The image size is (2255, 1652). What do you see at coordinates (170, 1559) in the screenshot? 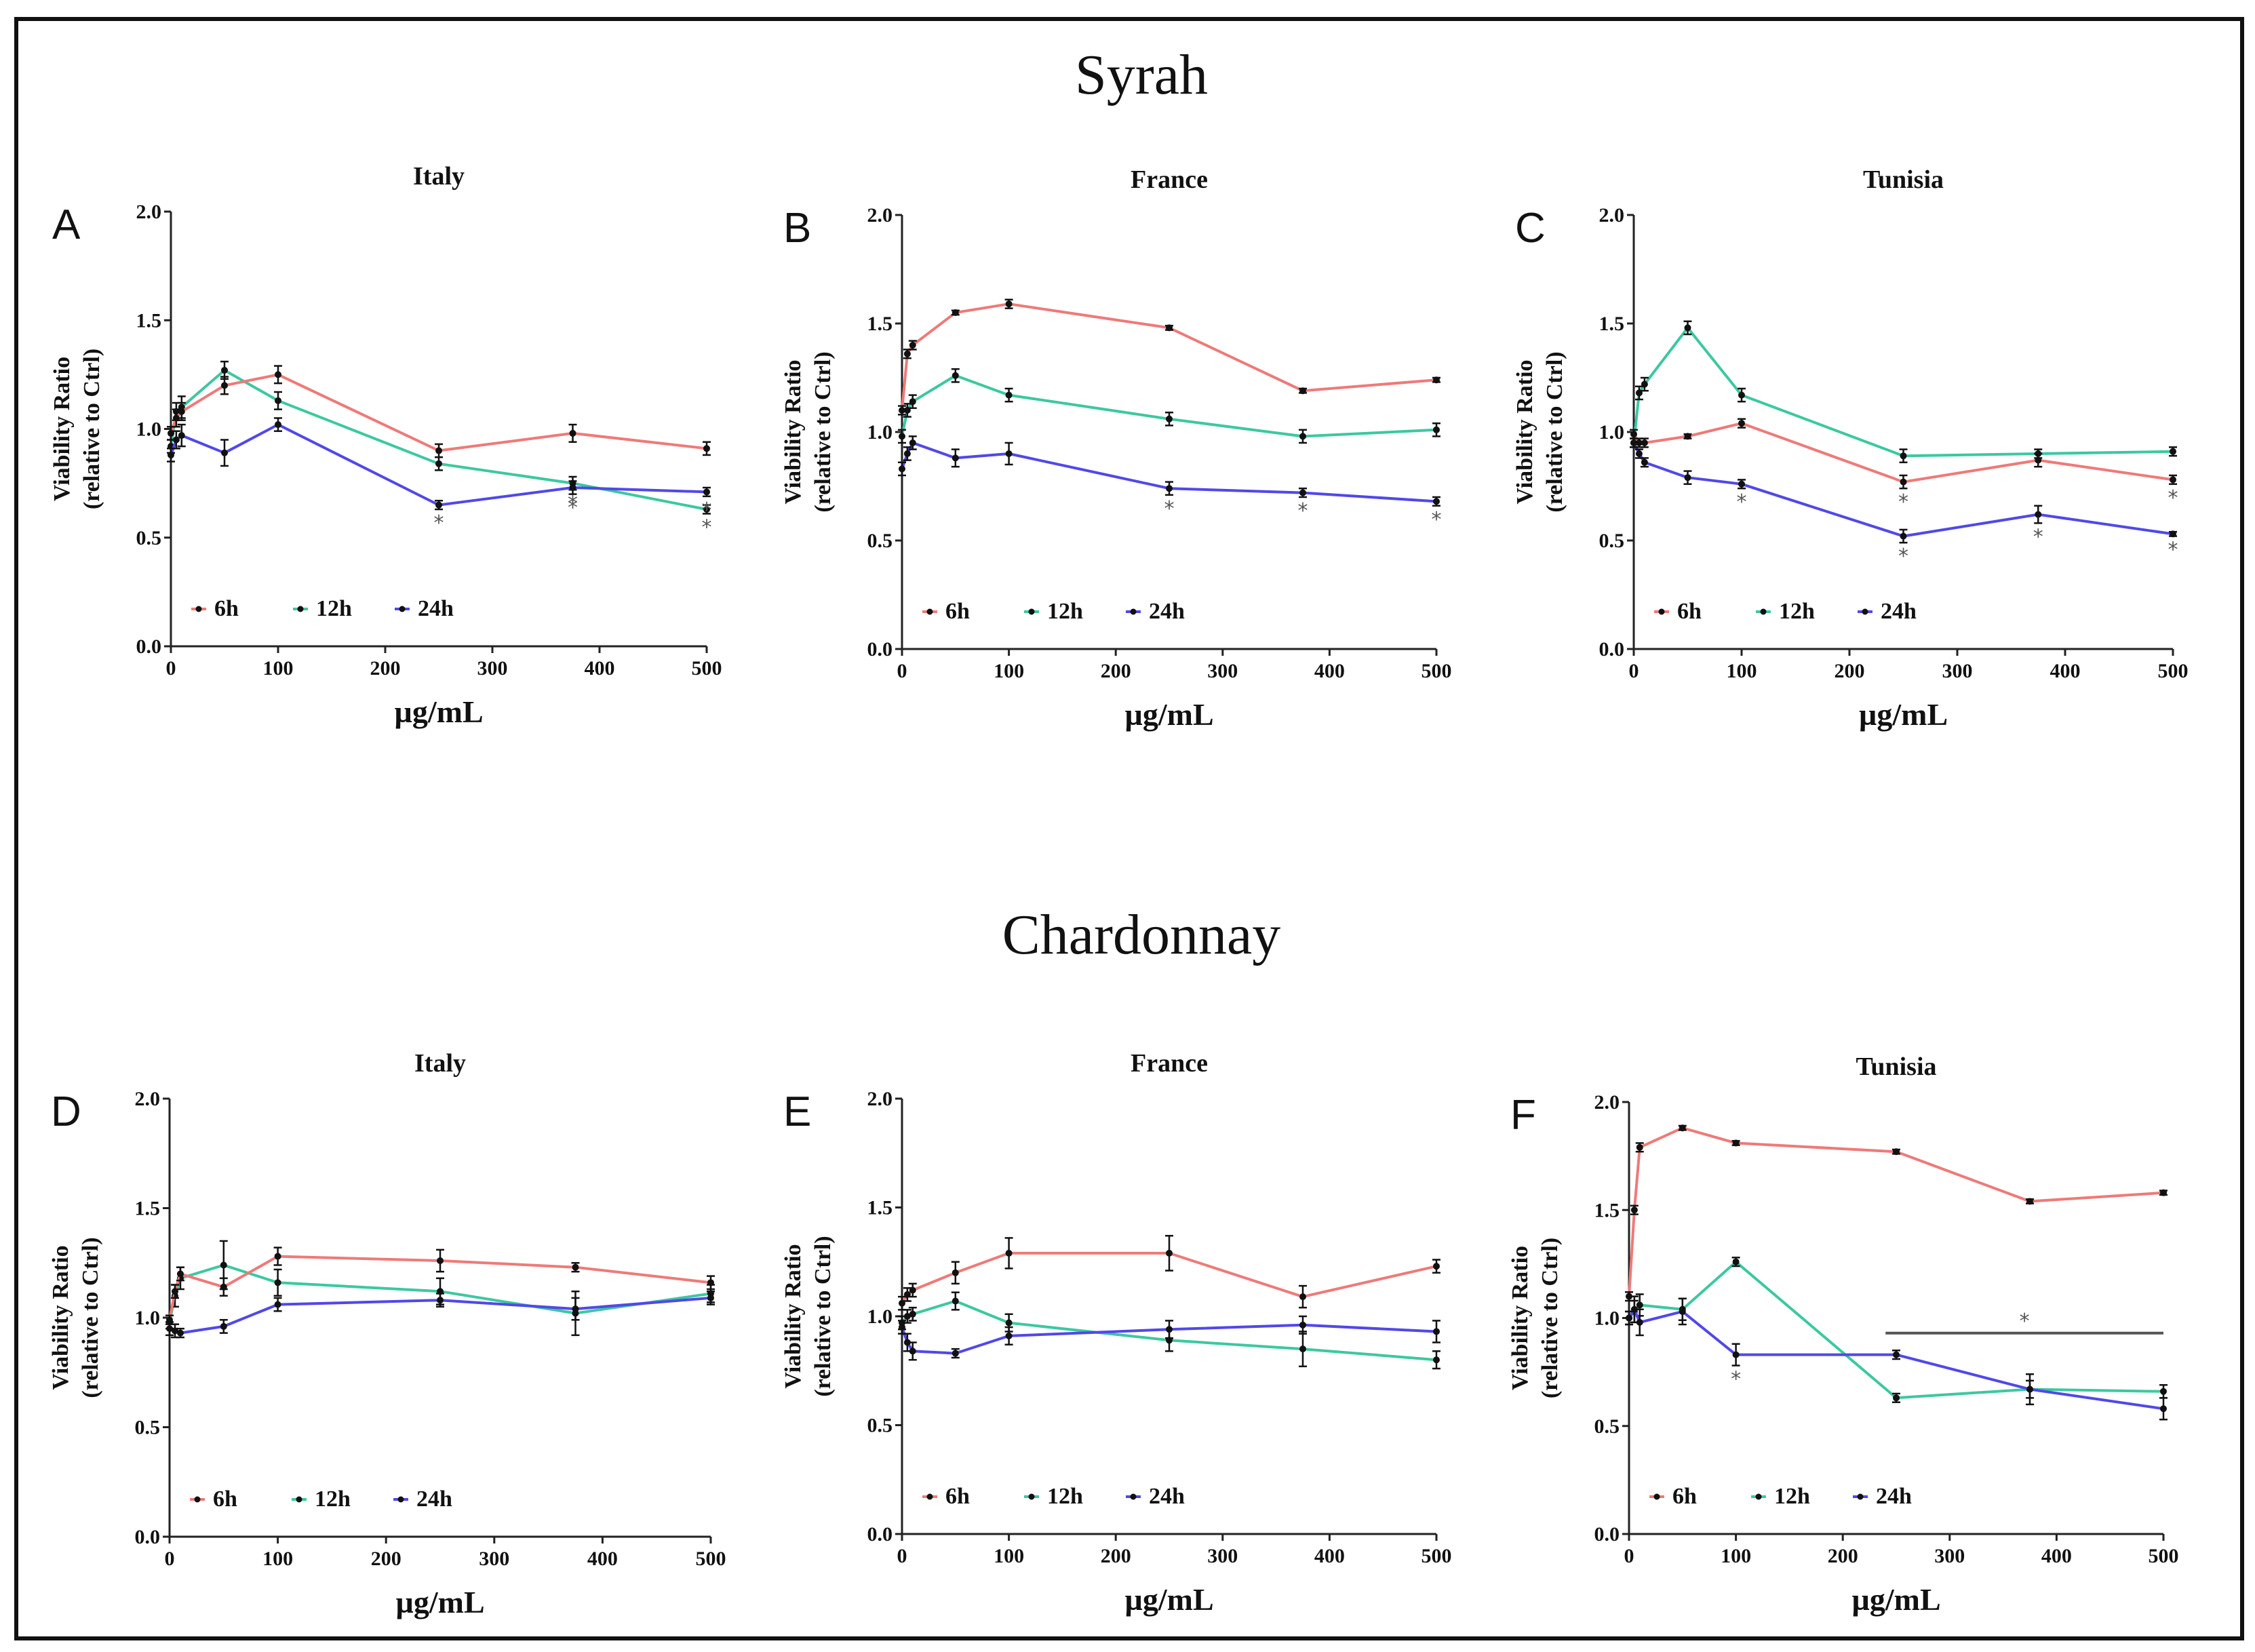
I see `x-tick-label: 0` at bounding box center [170, 1559].